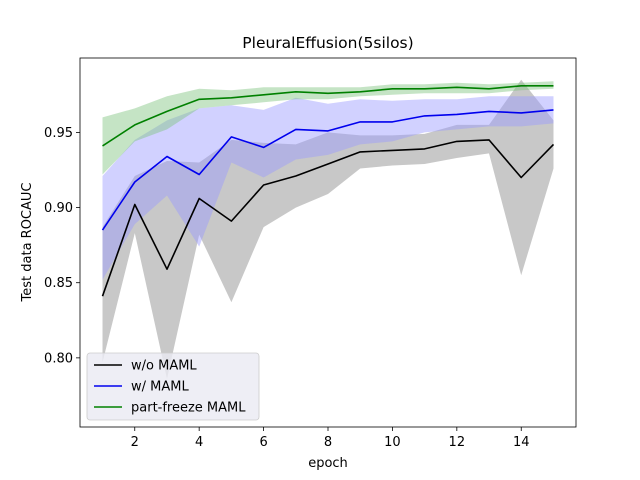 This screenshot has height=480, width=640. Describe the element at coordinates (327, 43) in the screenshot. I see `chart-title: PleuralEffusion(5silos)` at that location.